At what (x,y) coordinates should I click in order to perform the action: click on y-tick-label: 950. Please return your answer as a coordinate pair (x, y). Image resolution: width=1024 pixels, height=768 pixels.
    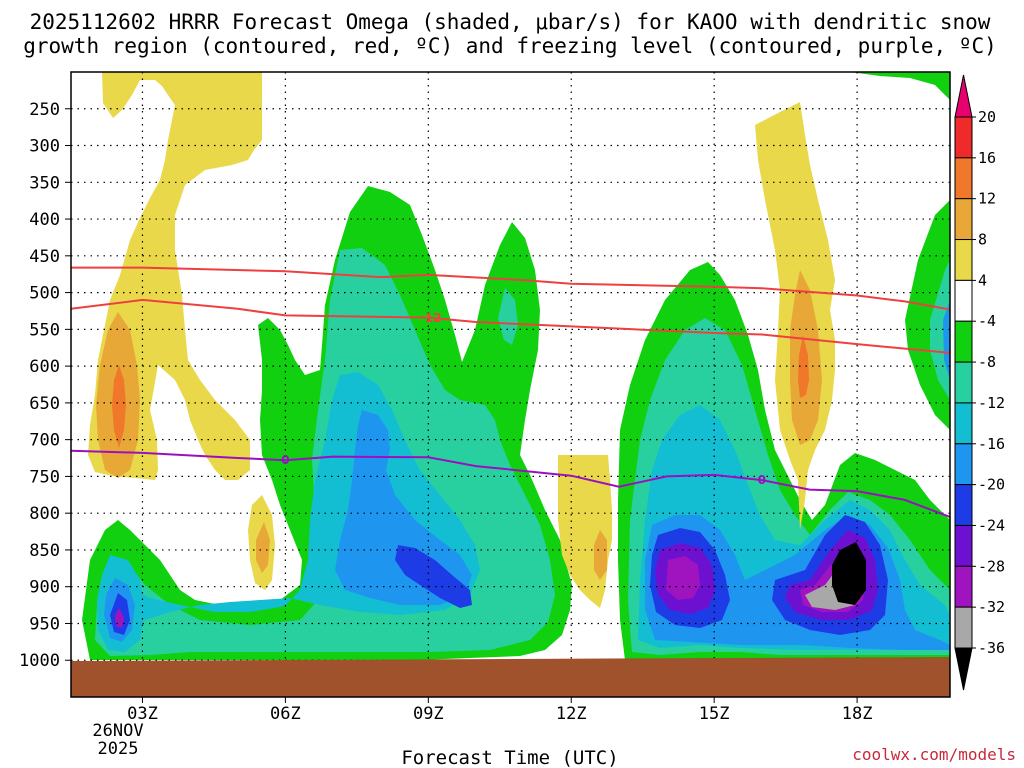
    Looking at the image, I should click on (44, 624).